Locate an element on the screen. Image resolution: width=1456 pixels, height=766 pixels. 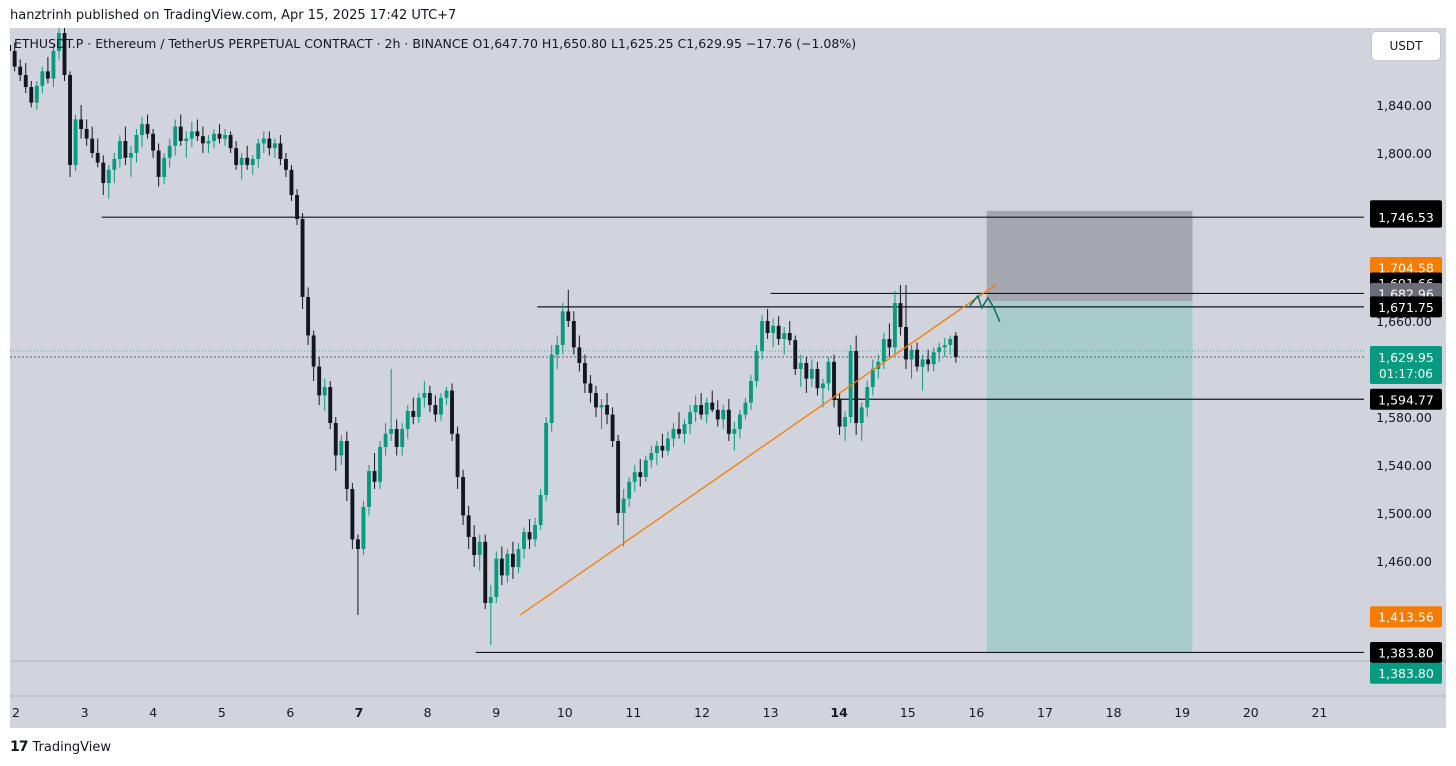
drawn-path-annotation is located at coordinates (985, 308).